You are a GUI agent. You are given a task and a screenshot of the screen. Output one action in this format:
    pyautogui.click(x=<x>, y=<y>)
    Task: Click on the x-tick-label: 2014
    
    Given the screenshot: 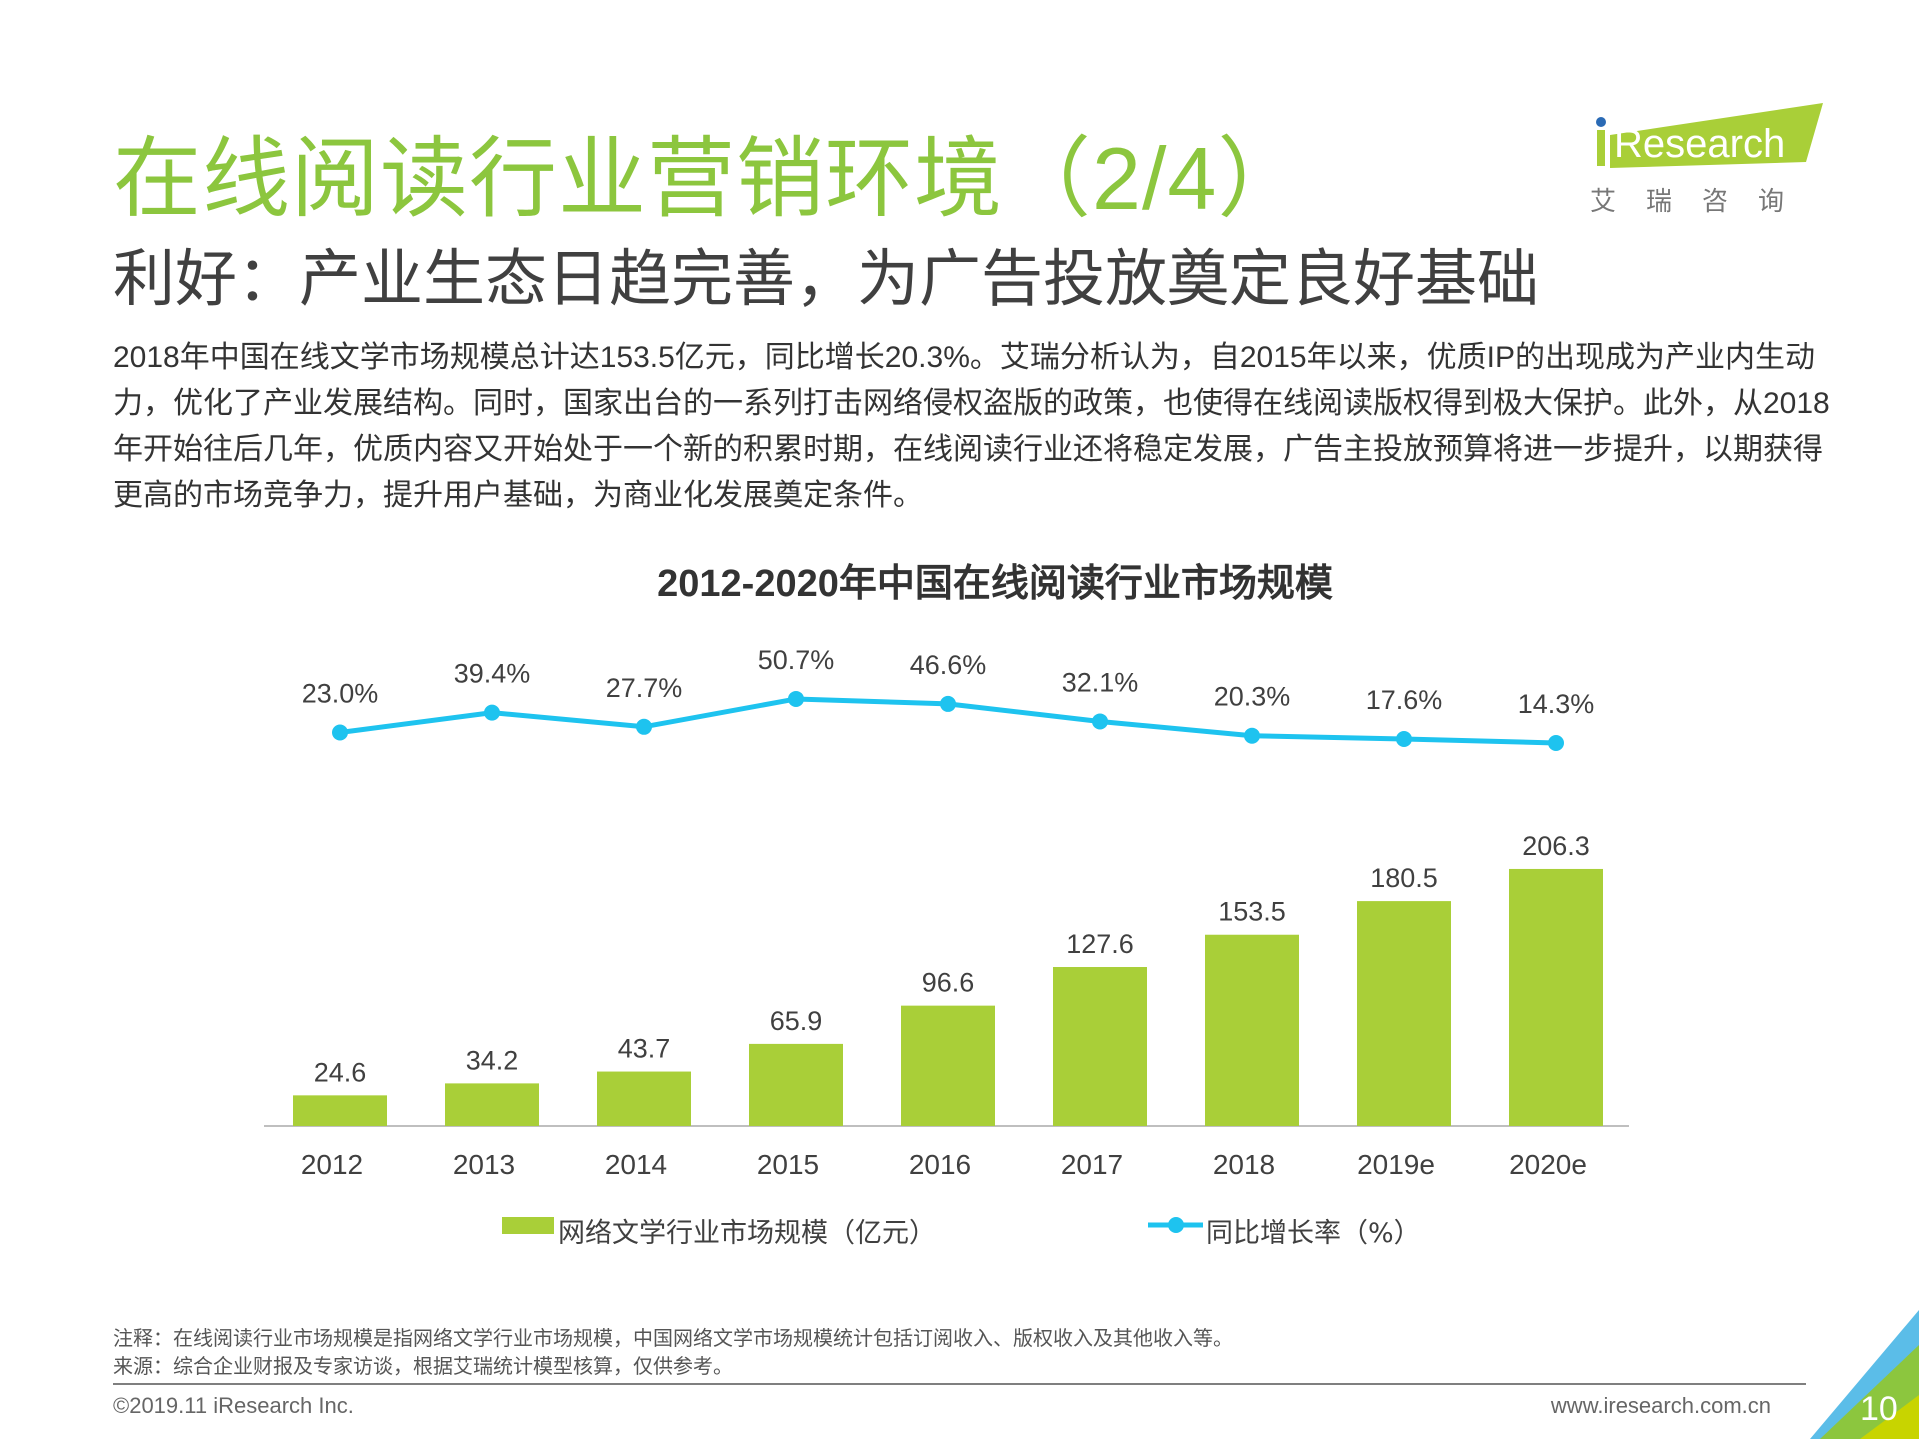 What is the action you would take?
    pyautogui.click(x=636, y=1164)
    